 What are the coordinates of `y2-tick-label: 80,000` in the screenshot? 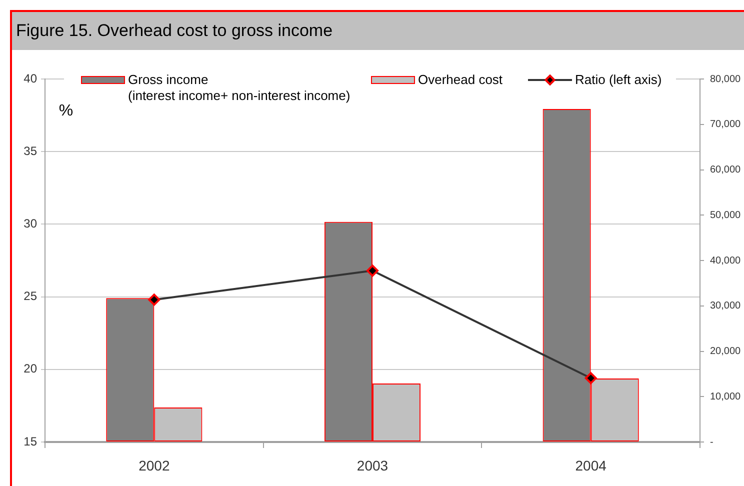 It's located at (726, 79).